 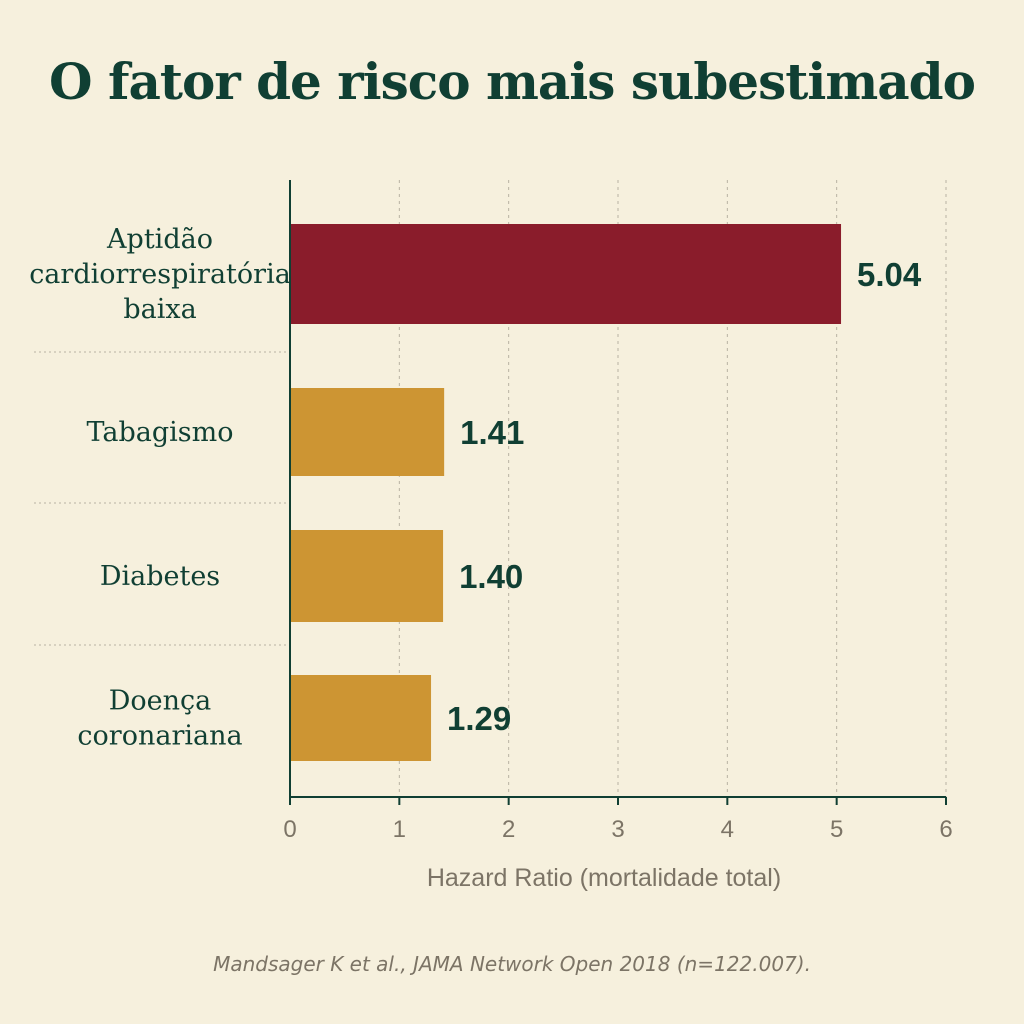 What do you see at coordinates (479, 718) in the screenshot?
I see `value-label: 1.29` at bounding box center [479, 718].